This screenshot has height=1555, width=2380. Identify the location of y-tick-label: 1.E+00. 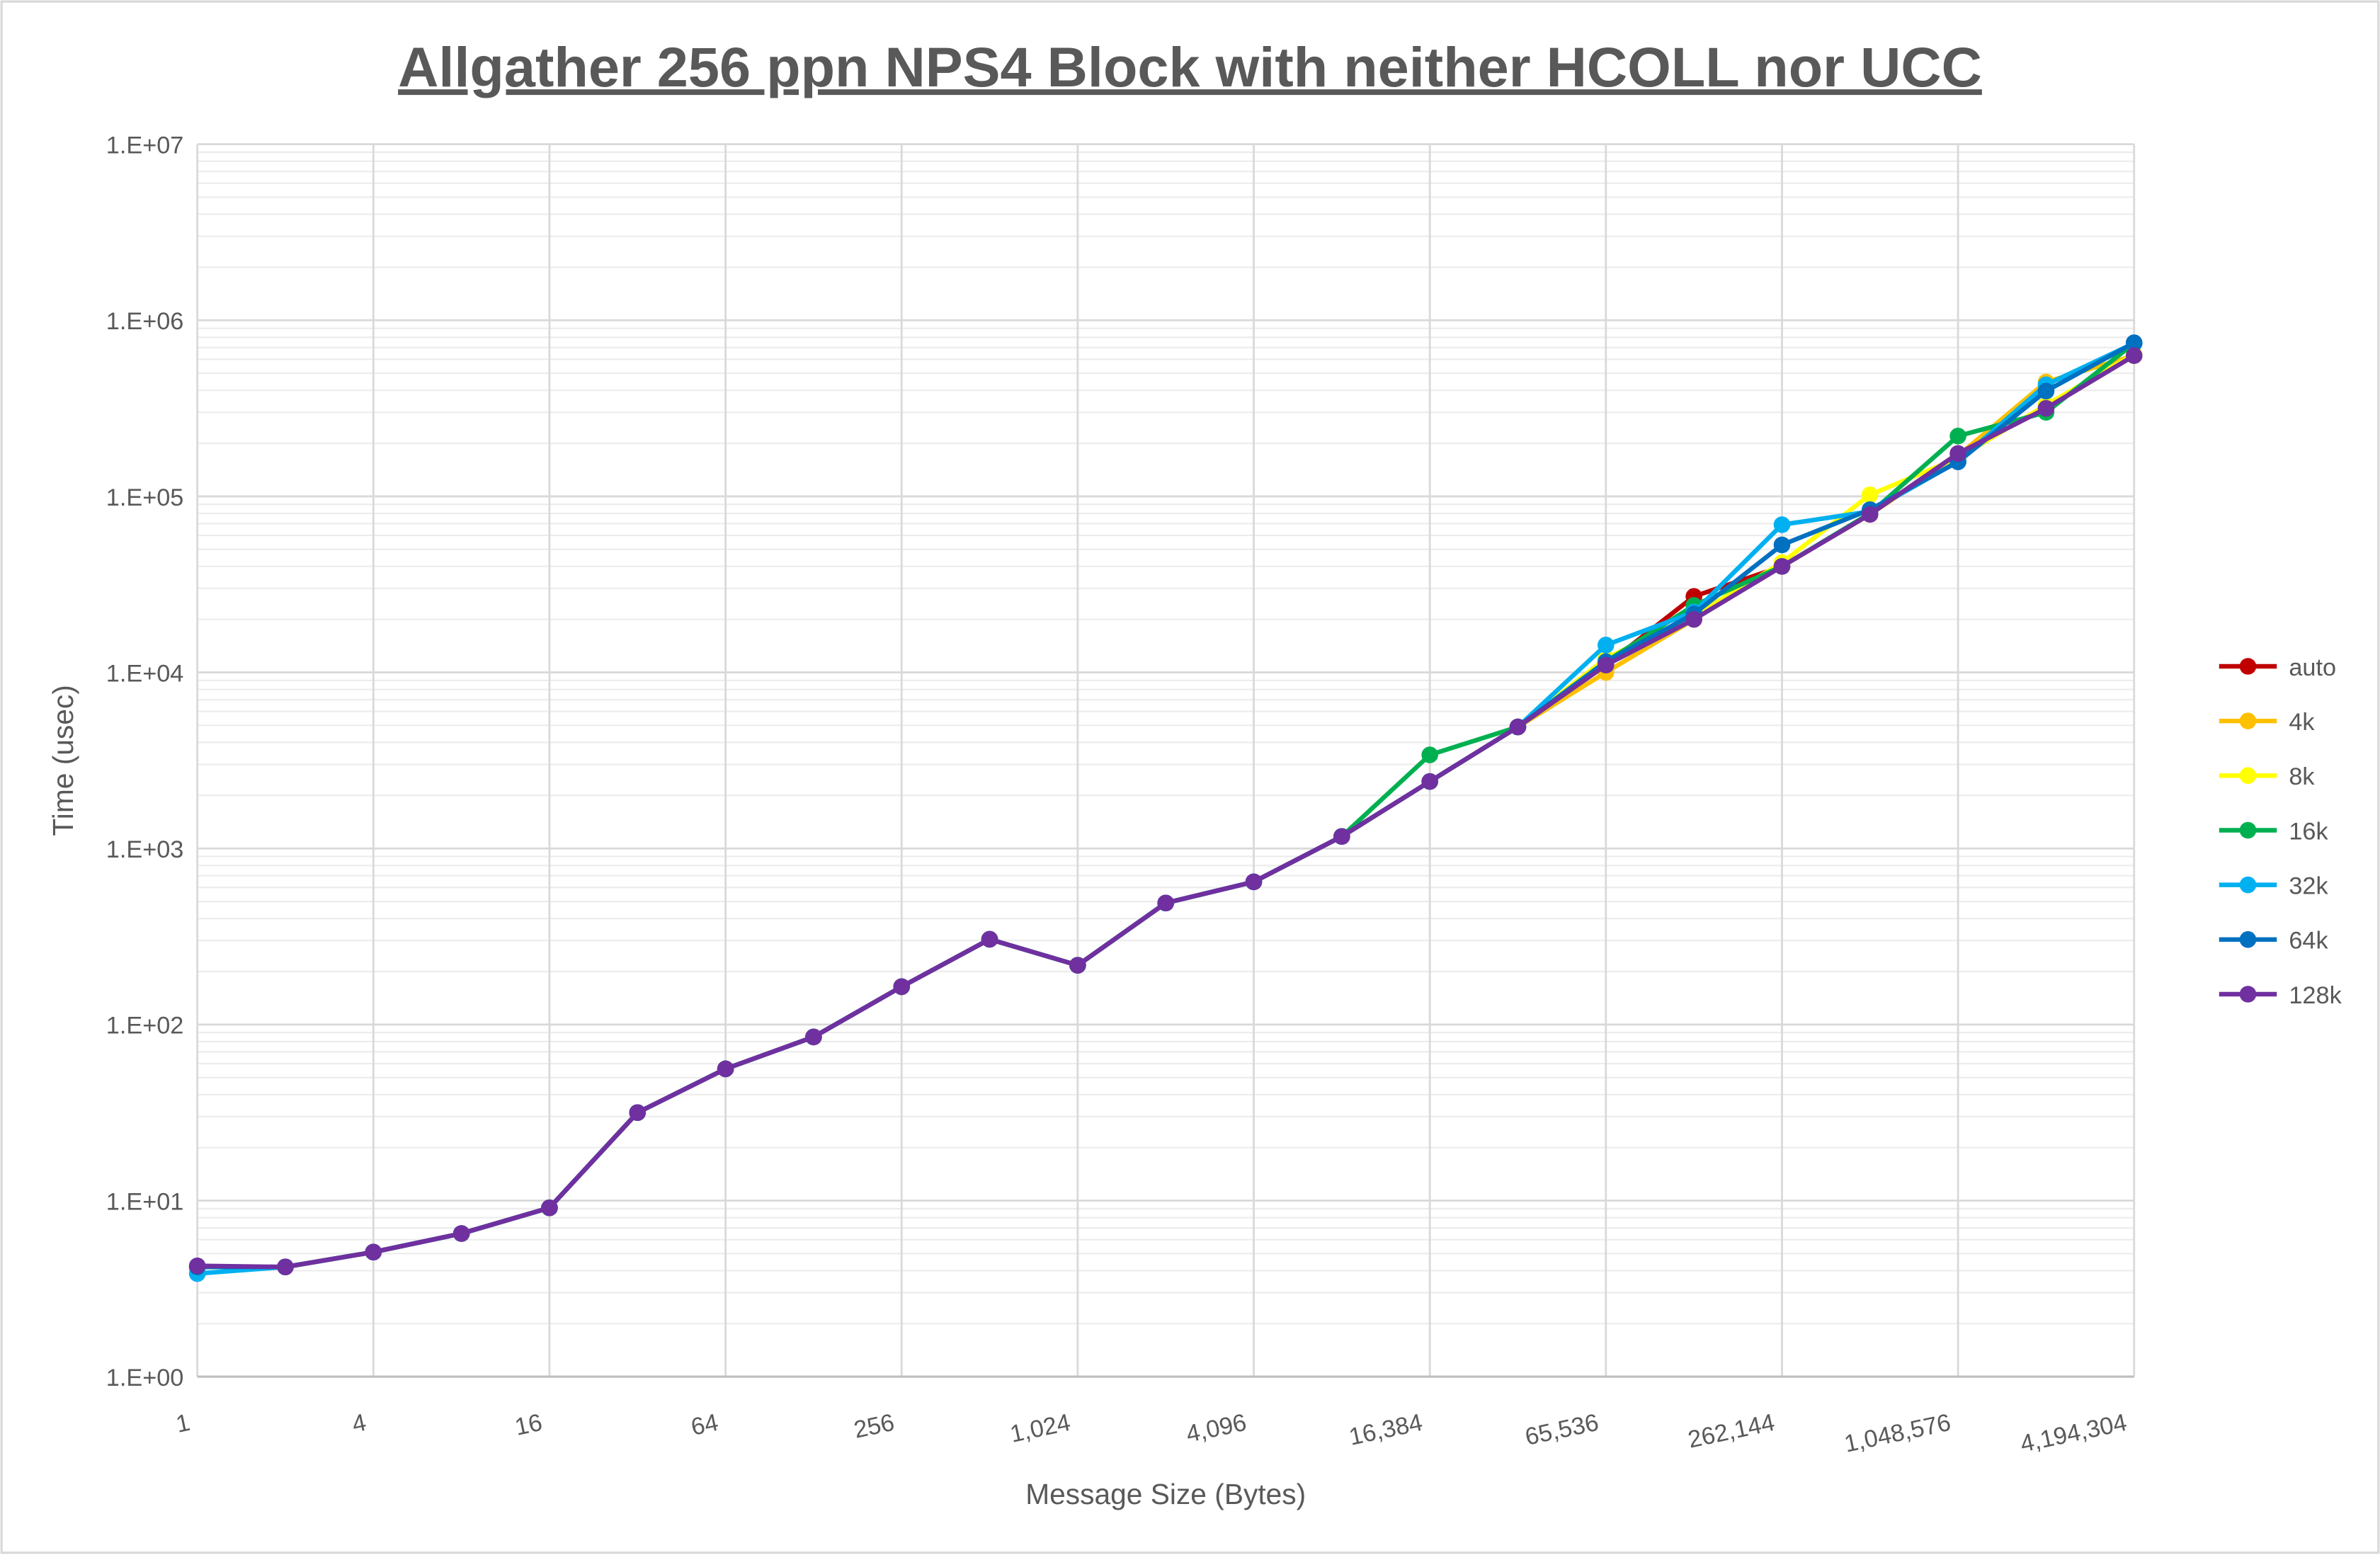
(145, 1378).